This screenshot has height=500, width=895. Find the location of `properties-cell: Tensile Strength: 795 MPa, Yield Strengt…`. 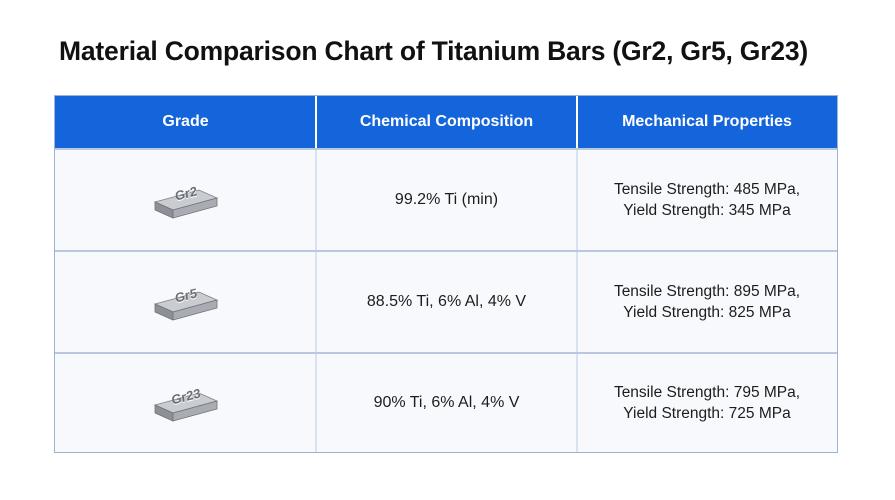

properties-cell: Tensile Strength: 795 MPa, Yield Strengt… is located at coordinates (707, 403).